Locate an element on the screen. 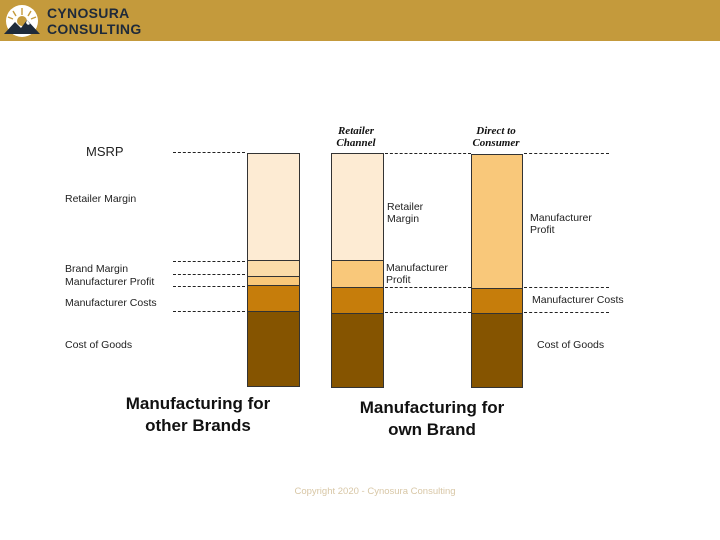 The width and height of the screenshot is (720, 540). label-cost-of-goods: Cost of Goods is located at coordinates (99, 345).